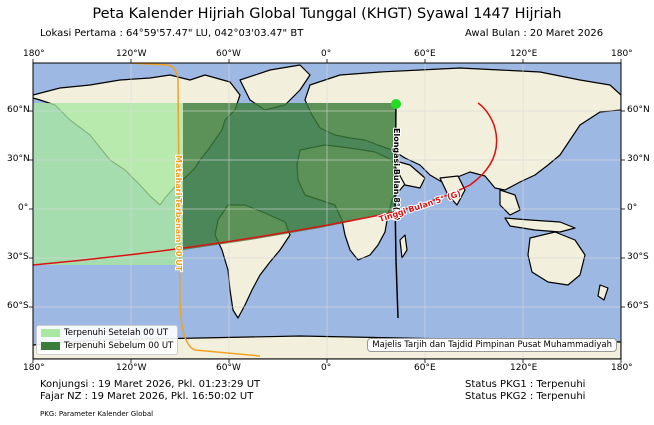 This screenshot has width=654, height=425. Describe the element at coordinates (18, 159) in the screenshot. I see `lat-tick-left-30n: 30°N` at that location.